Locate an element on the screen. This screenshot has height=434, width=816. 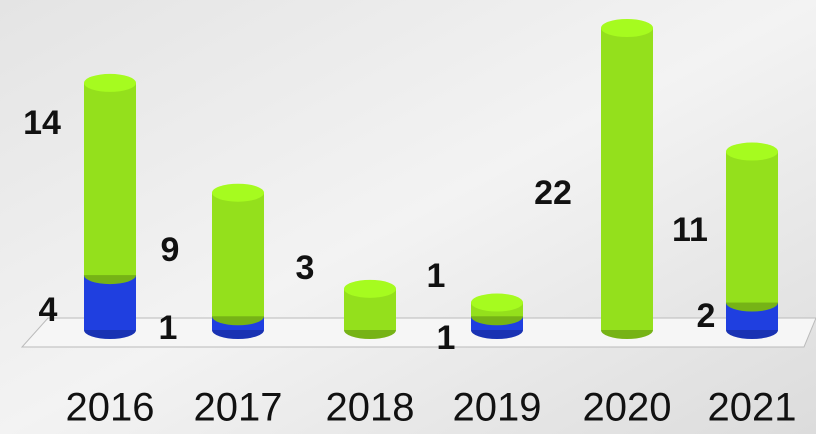
data-label: 11 is located at coordinates (690, 230).